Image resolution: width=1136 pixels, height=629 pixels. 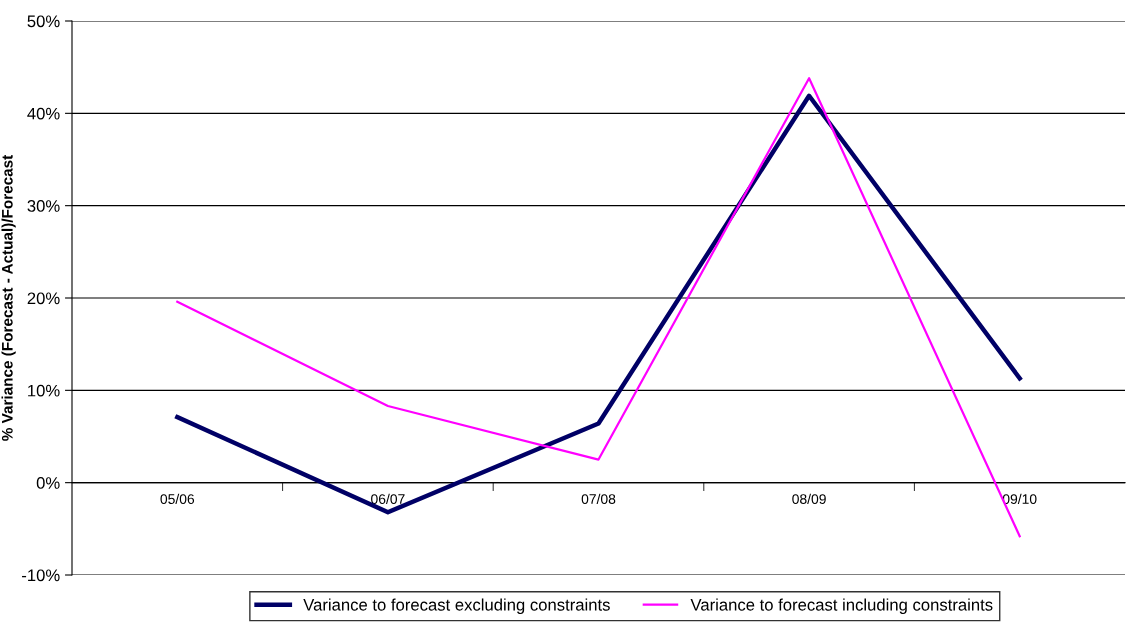 What do you see at coordinates (177, 498) in the screenshot?
I see `x-tick-label: 05/06` at bounding box center [177, 498].